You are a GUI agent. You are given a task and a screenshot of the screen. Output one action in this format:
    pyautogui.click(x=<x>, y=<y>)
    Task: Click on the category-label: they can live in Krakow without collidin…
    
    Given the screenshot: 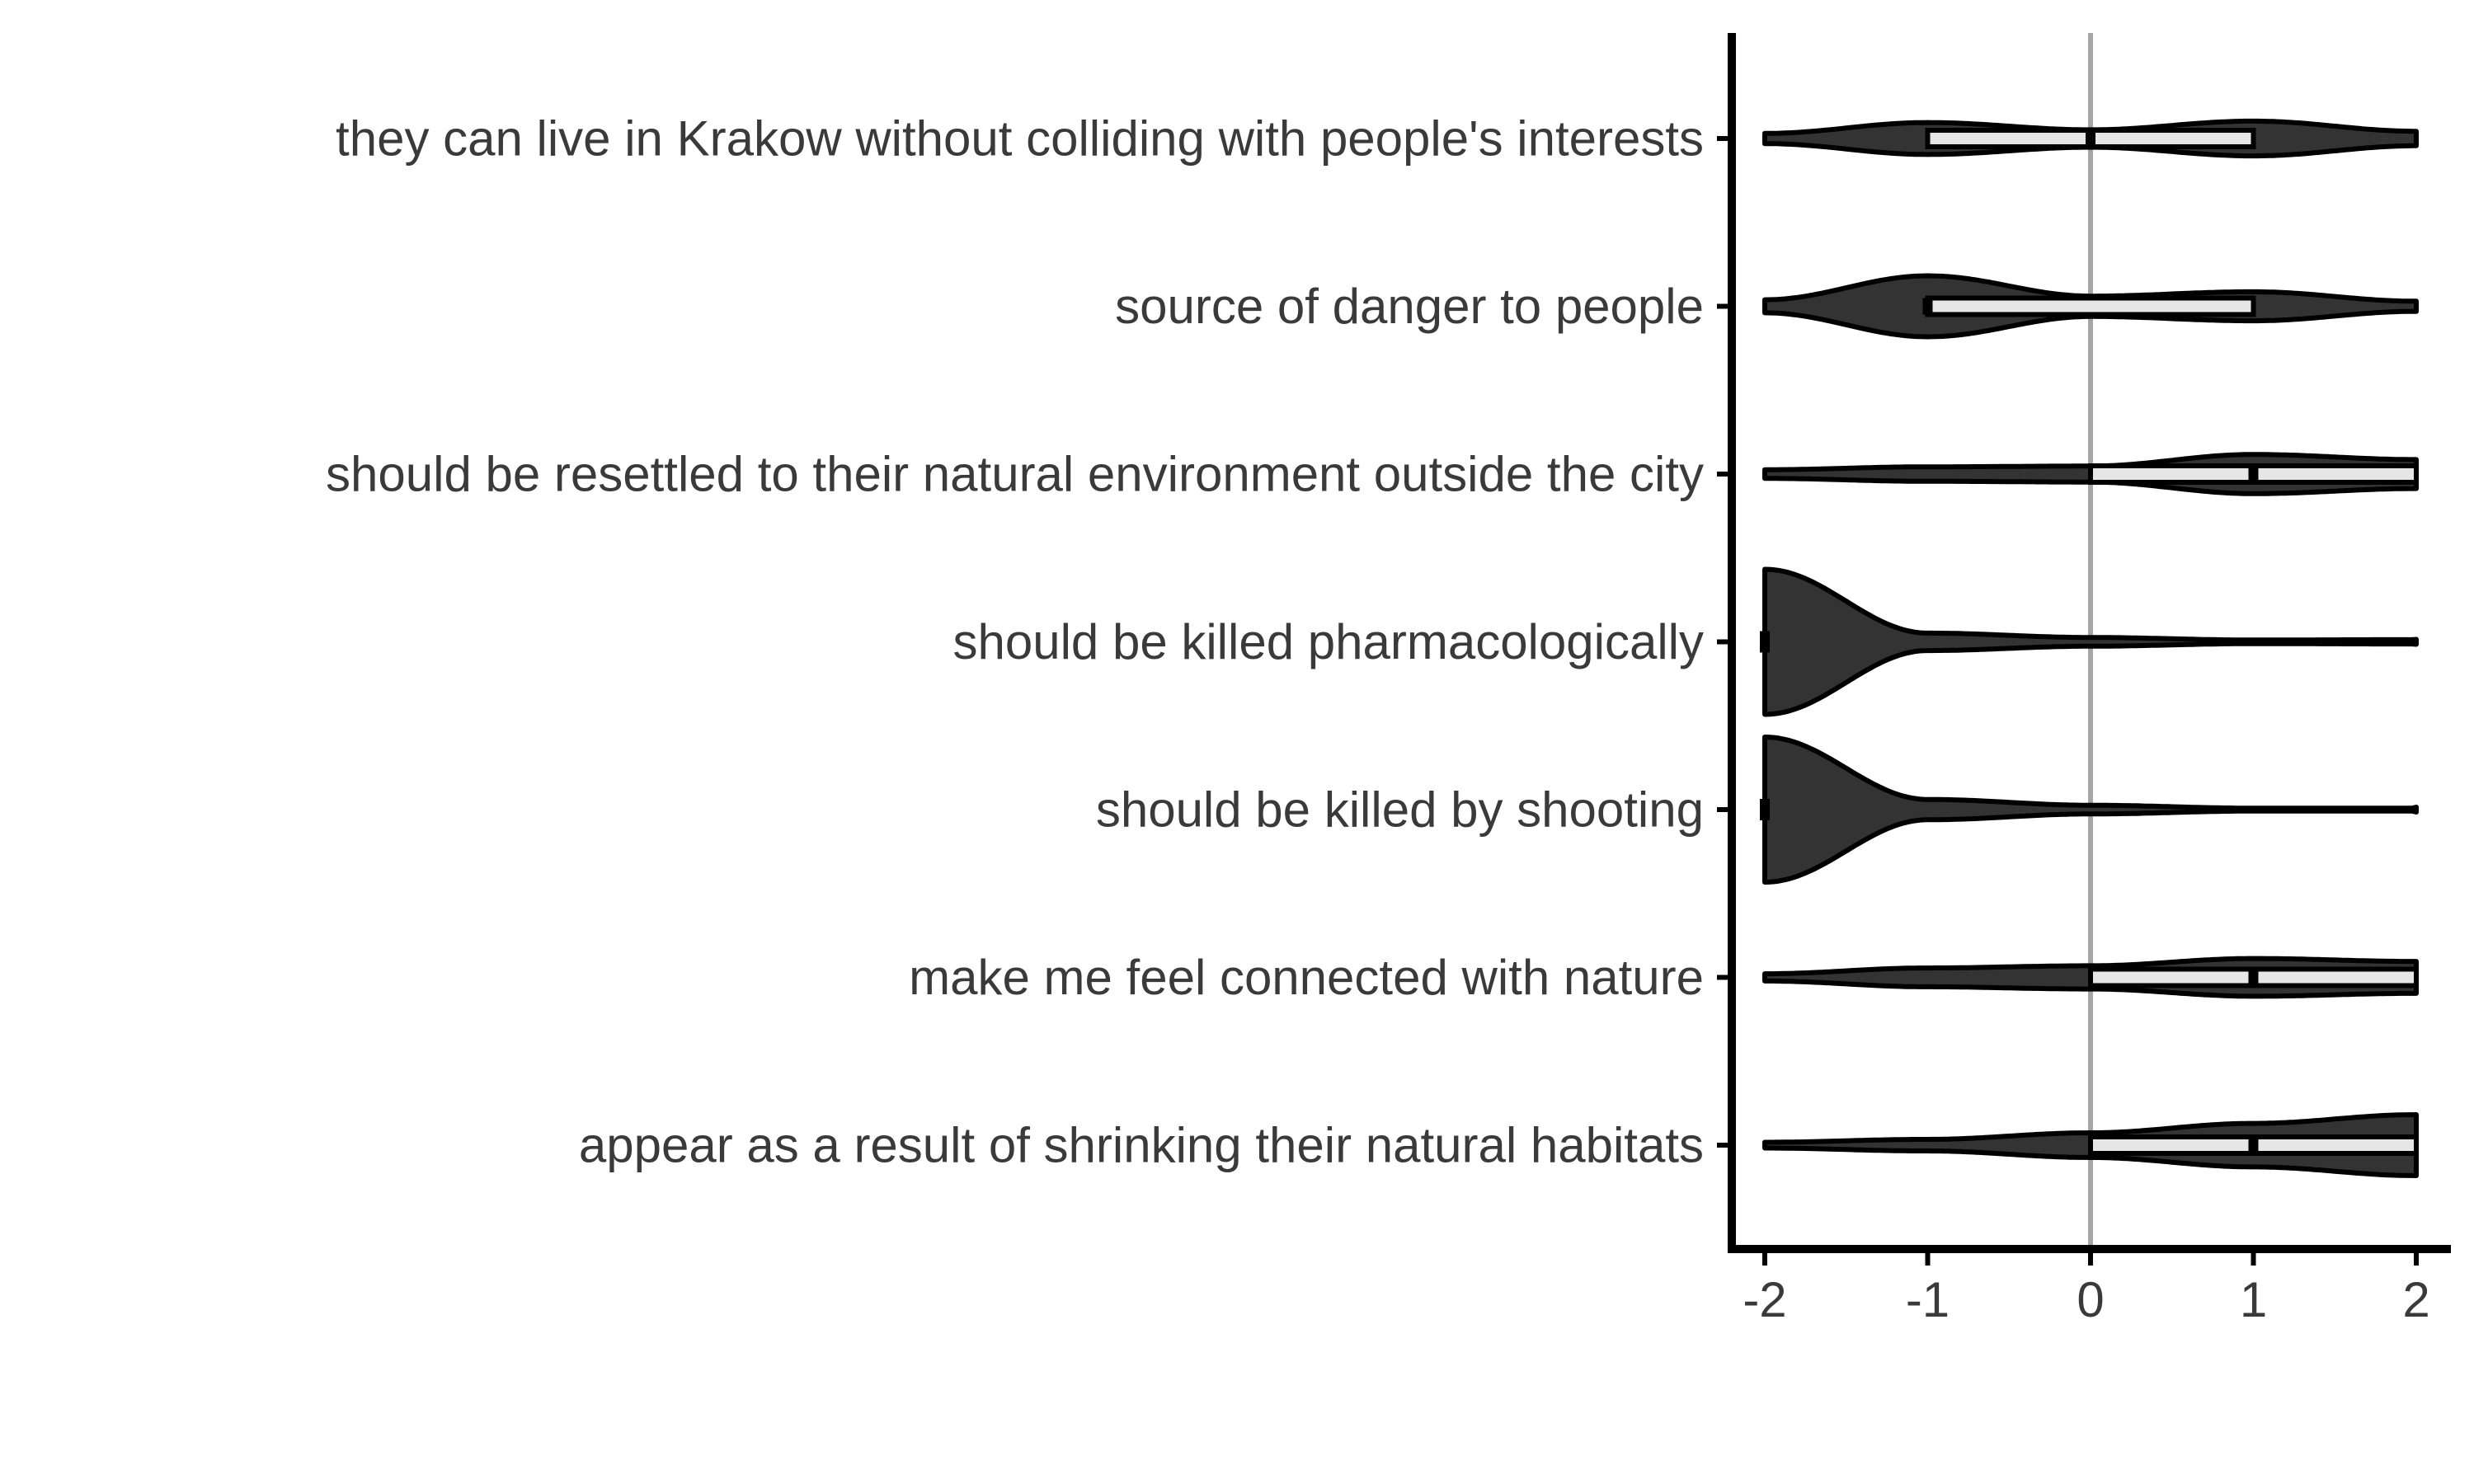 What is the action you would take?
    pyautogui.click(x=1020, y=139)
    